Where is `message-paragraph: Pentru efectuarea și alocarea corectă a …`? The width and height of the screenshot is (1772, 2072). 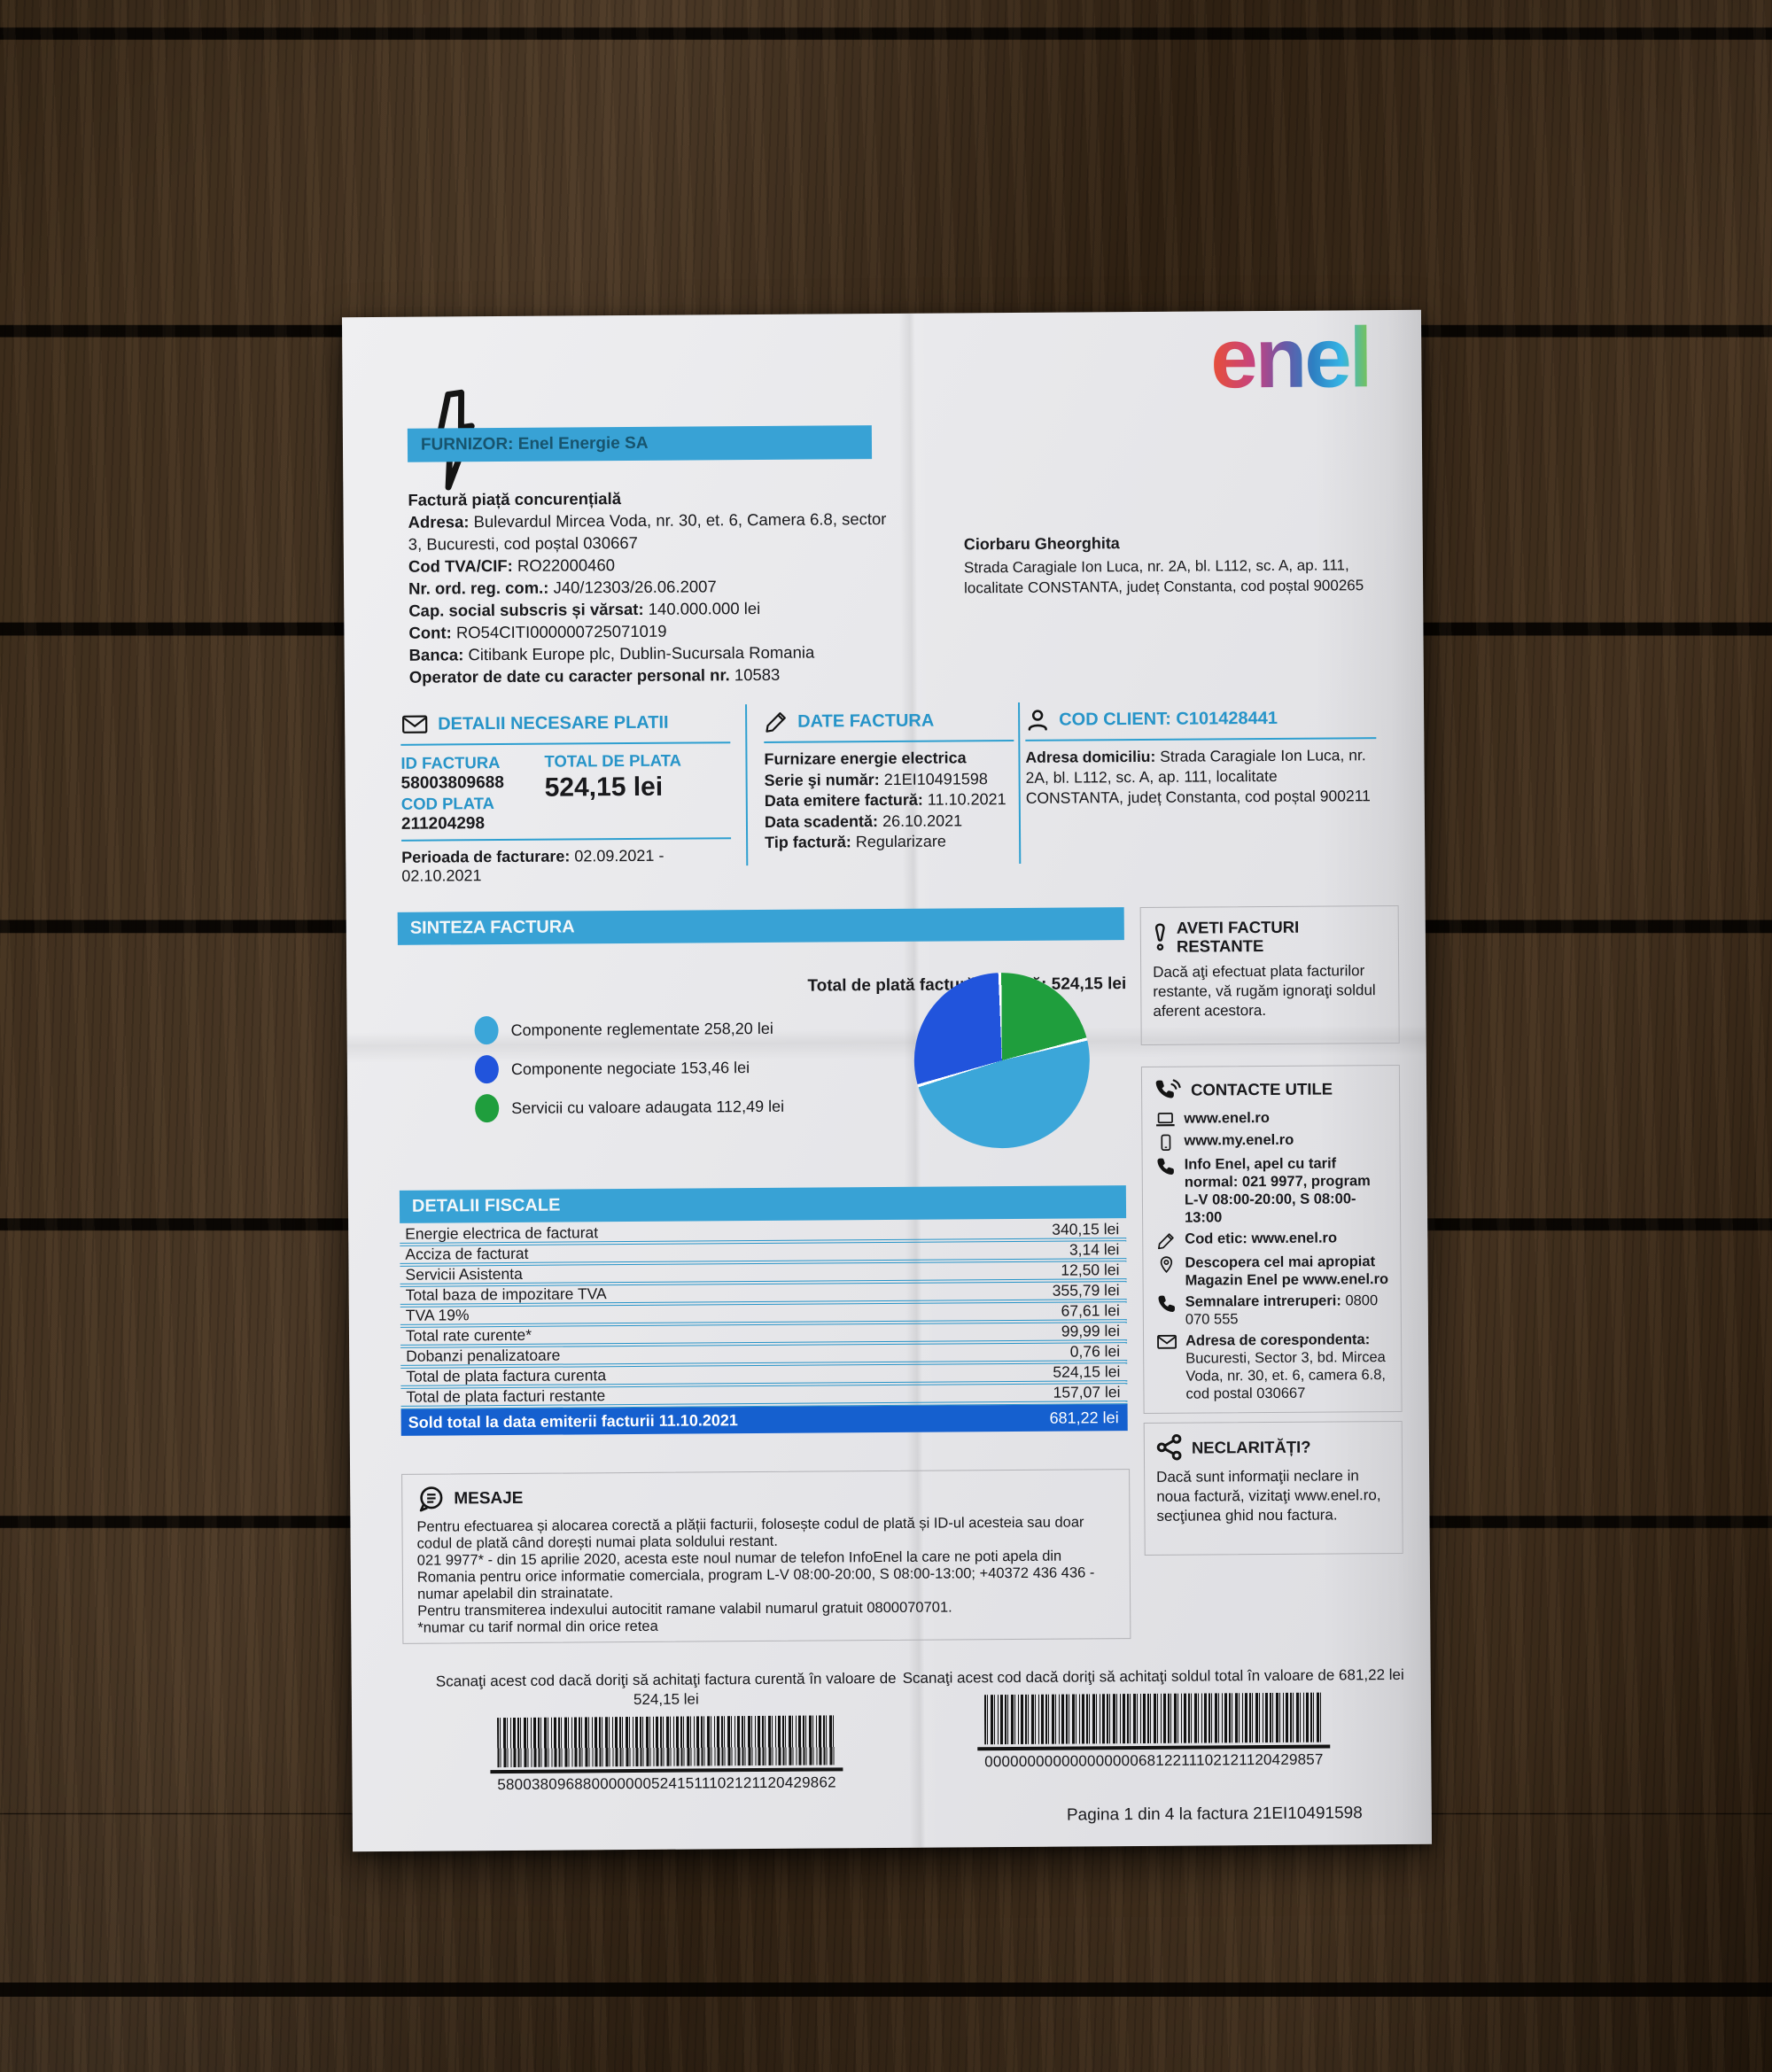
message-paragraph: Pentru efectuarea și alocarea corectă a … is located at coordinates (750, 1533).